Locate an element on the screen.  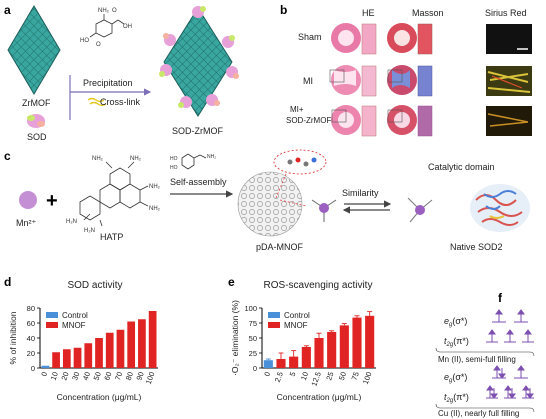
precipitation-label: Precipitation is located at coordinates (108, 83).